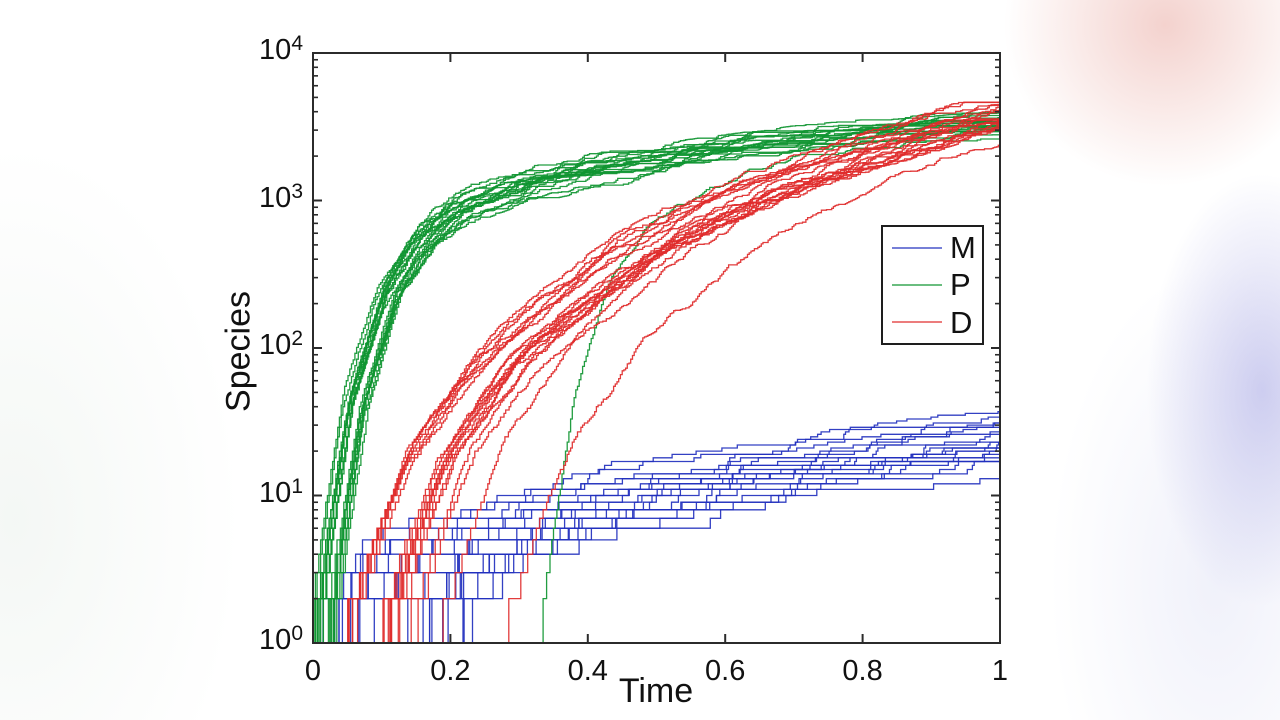  What do you see at coordinates (725, 671) in the screenshot?
I see `x-tick-label-0.6: 0.6` at bounding box center [725, 671].